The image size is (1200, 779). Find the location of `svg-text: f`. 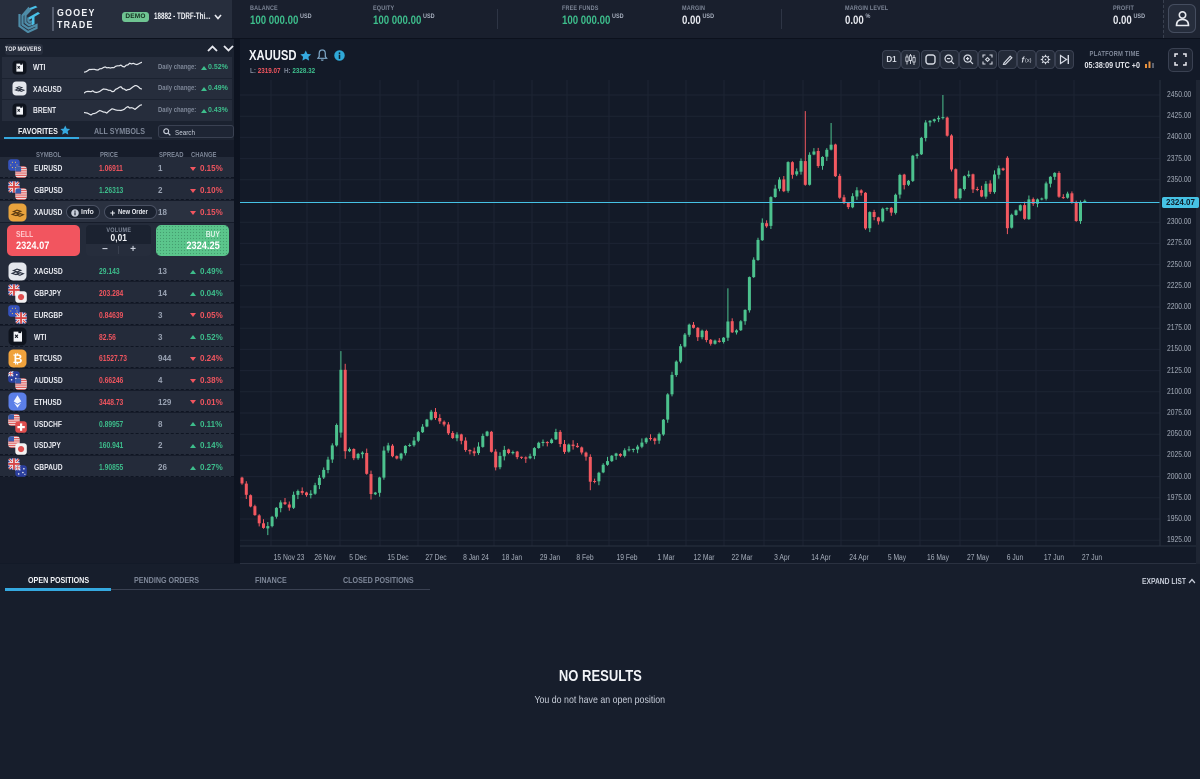

svg-text: f is located at coordinates (1023, 60).